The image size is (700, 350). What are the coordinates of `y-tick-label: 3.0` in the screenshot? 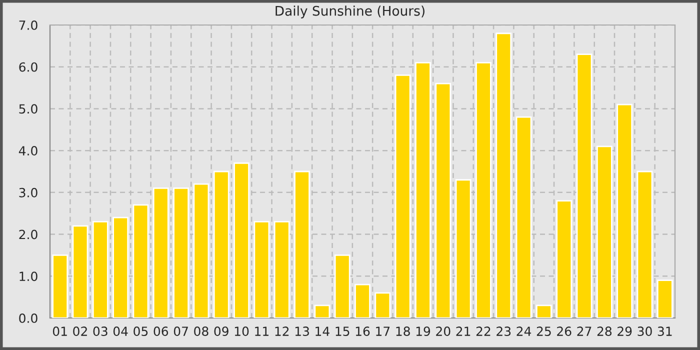 It's located at (28, 193).